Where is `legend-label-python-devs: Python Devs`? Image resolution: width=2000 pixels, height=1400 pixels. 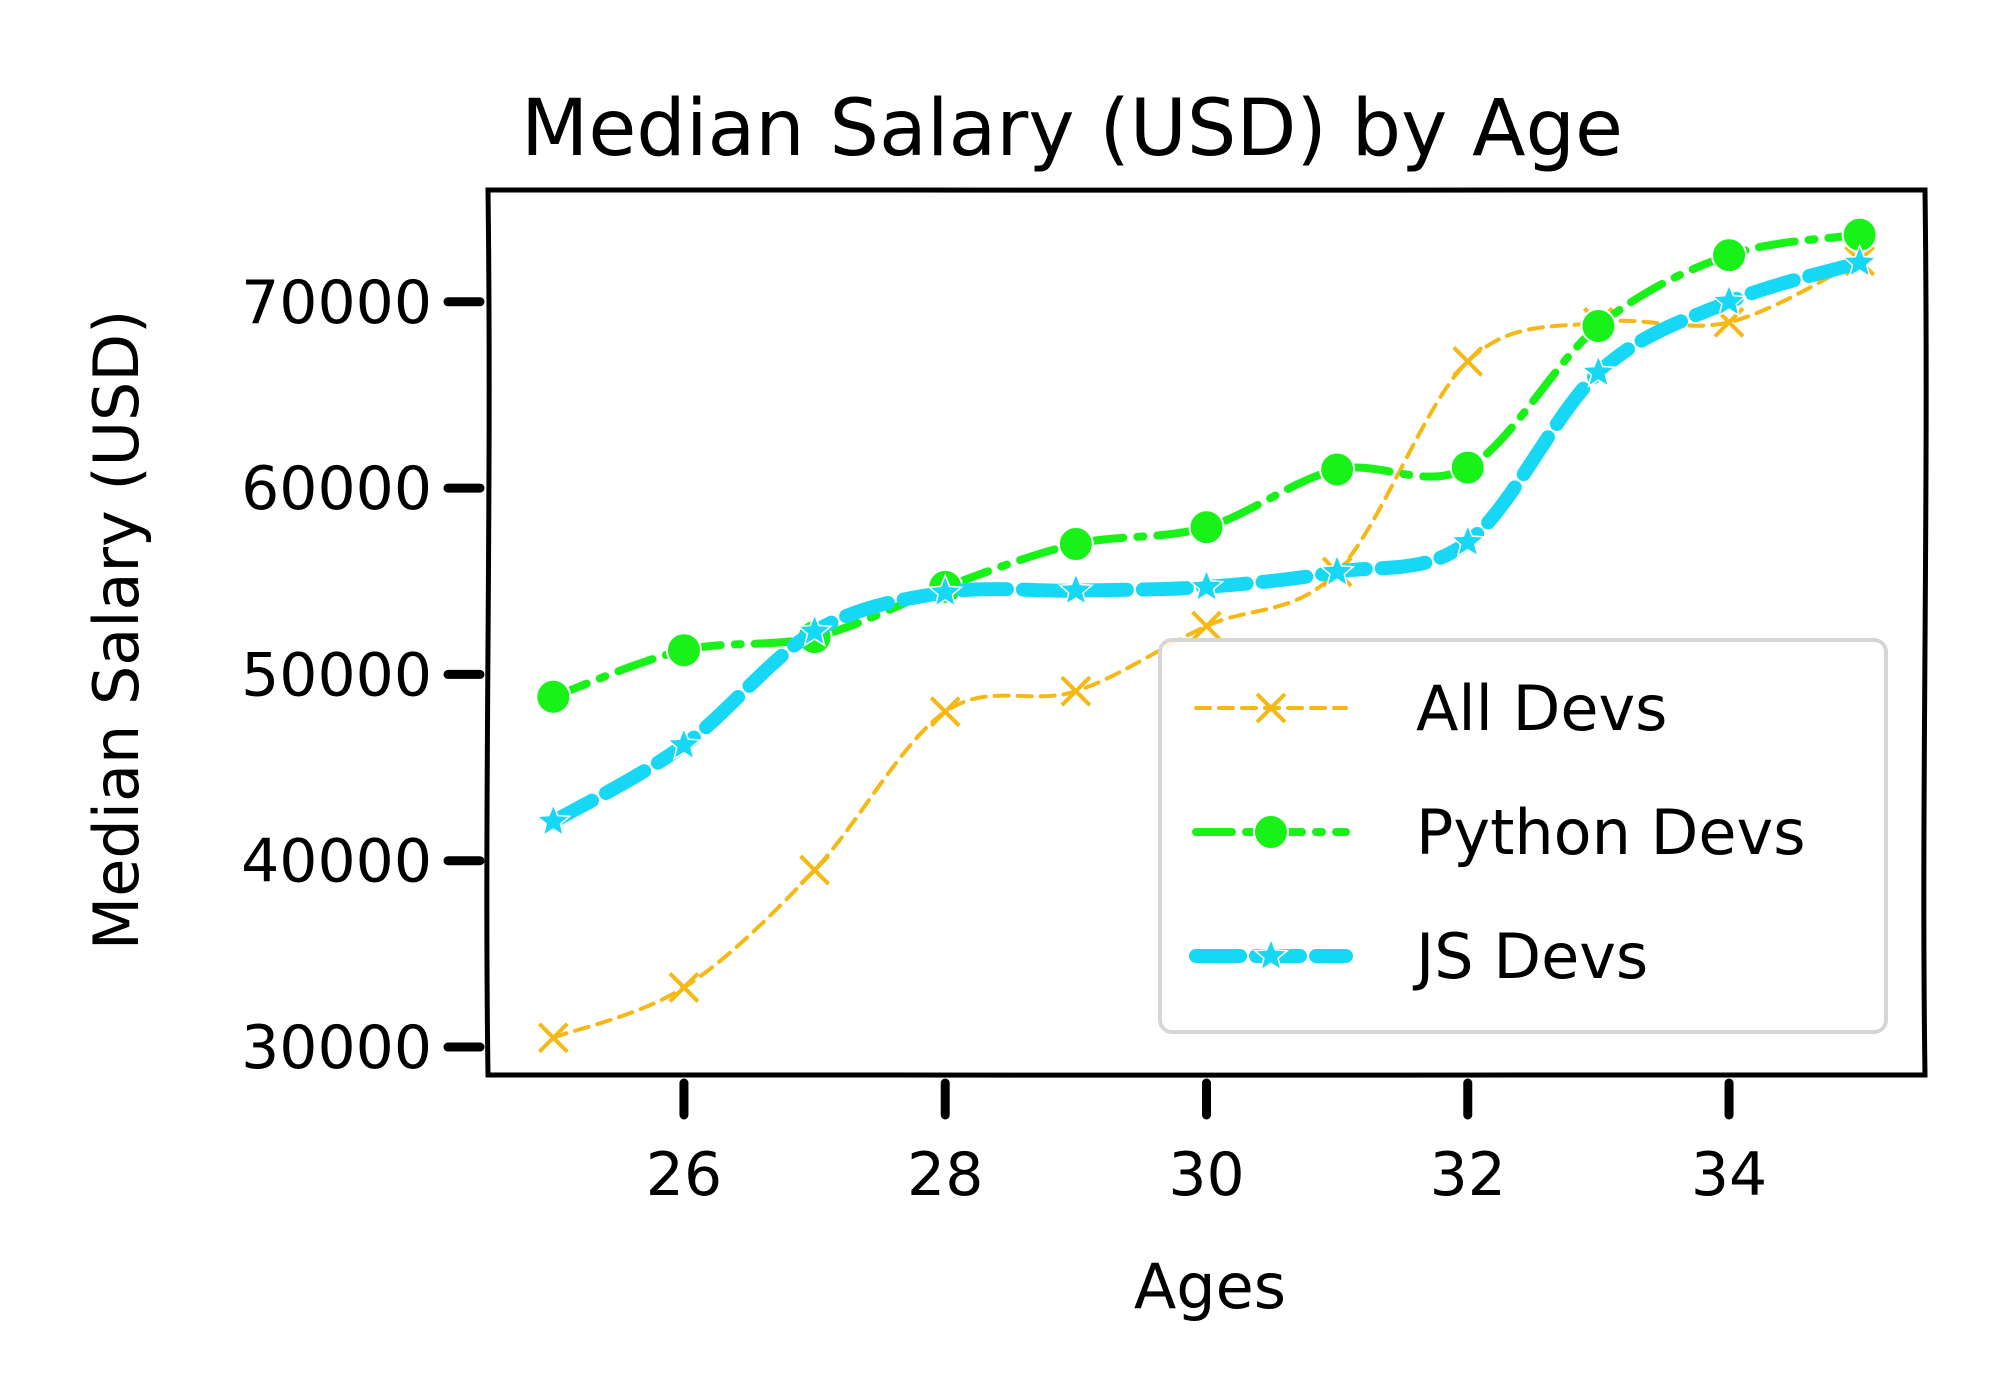 legend-label-python-devs: Python Devs is located at coordinates (1611, 832).